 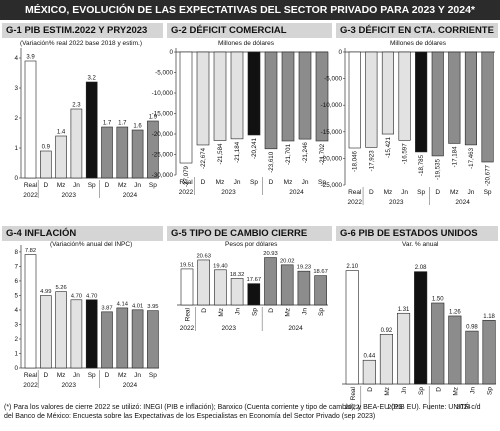 What do you see at coordinates (163, 114) in the screenshot?
I see `y-tick-label: -15,000` at bounding box center [163, 114].